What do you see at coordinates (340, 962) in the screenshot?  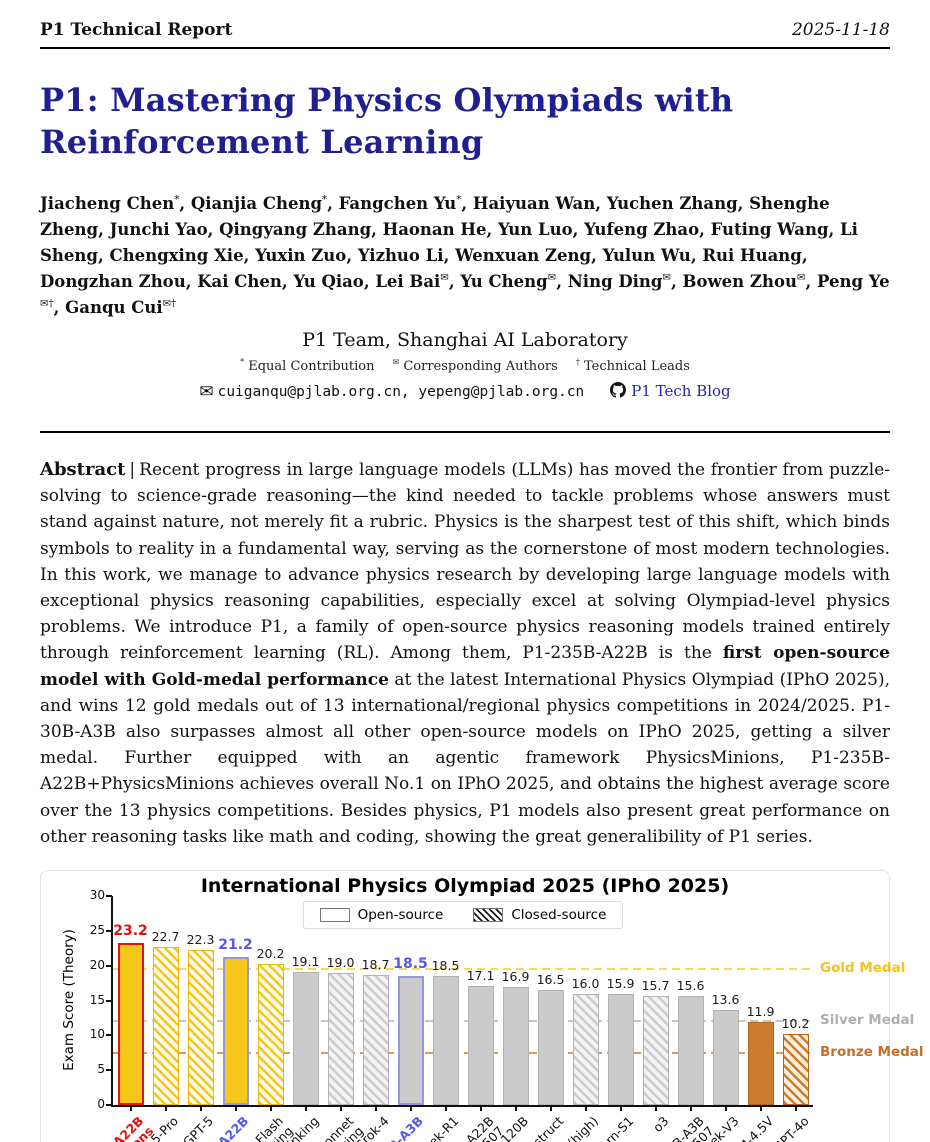 I see `bar-value-label: 19.0` at bounding box center [340, 962].